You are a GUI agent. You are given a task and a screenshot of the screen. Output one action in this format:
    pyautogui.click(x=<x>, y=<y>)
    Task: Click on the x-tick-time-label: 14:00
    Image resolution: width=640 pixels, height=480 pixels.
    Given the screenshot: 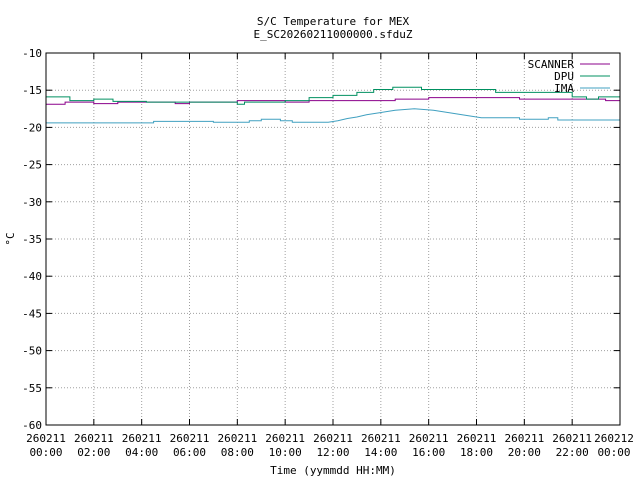 What is the action you would take?
    pyautogui.click(x=380, y=452)
    